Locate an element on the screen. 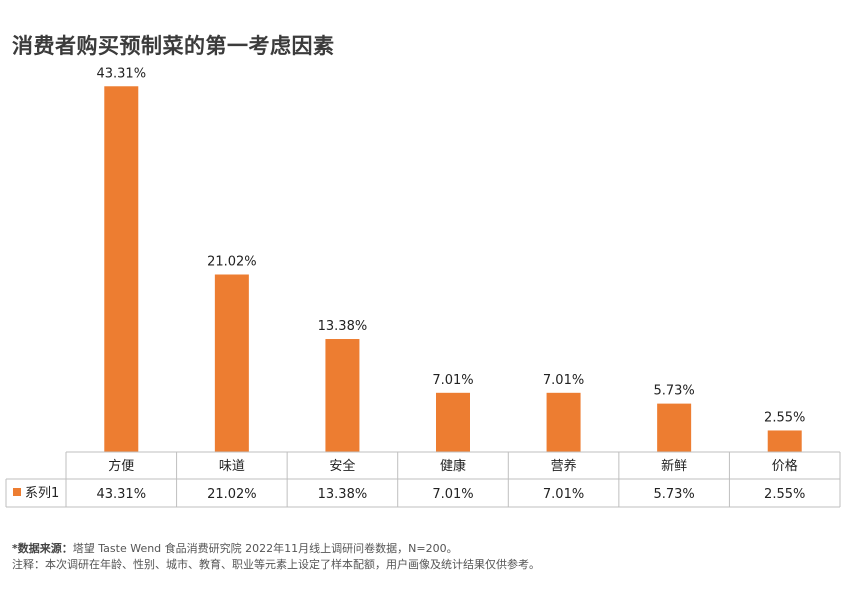 The height and width of the screenshot is (602, 850). table-value: 5.73% is located at coordinates (673, 494).